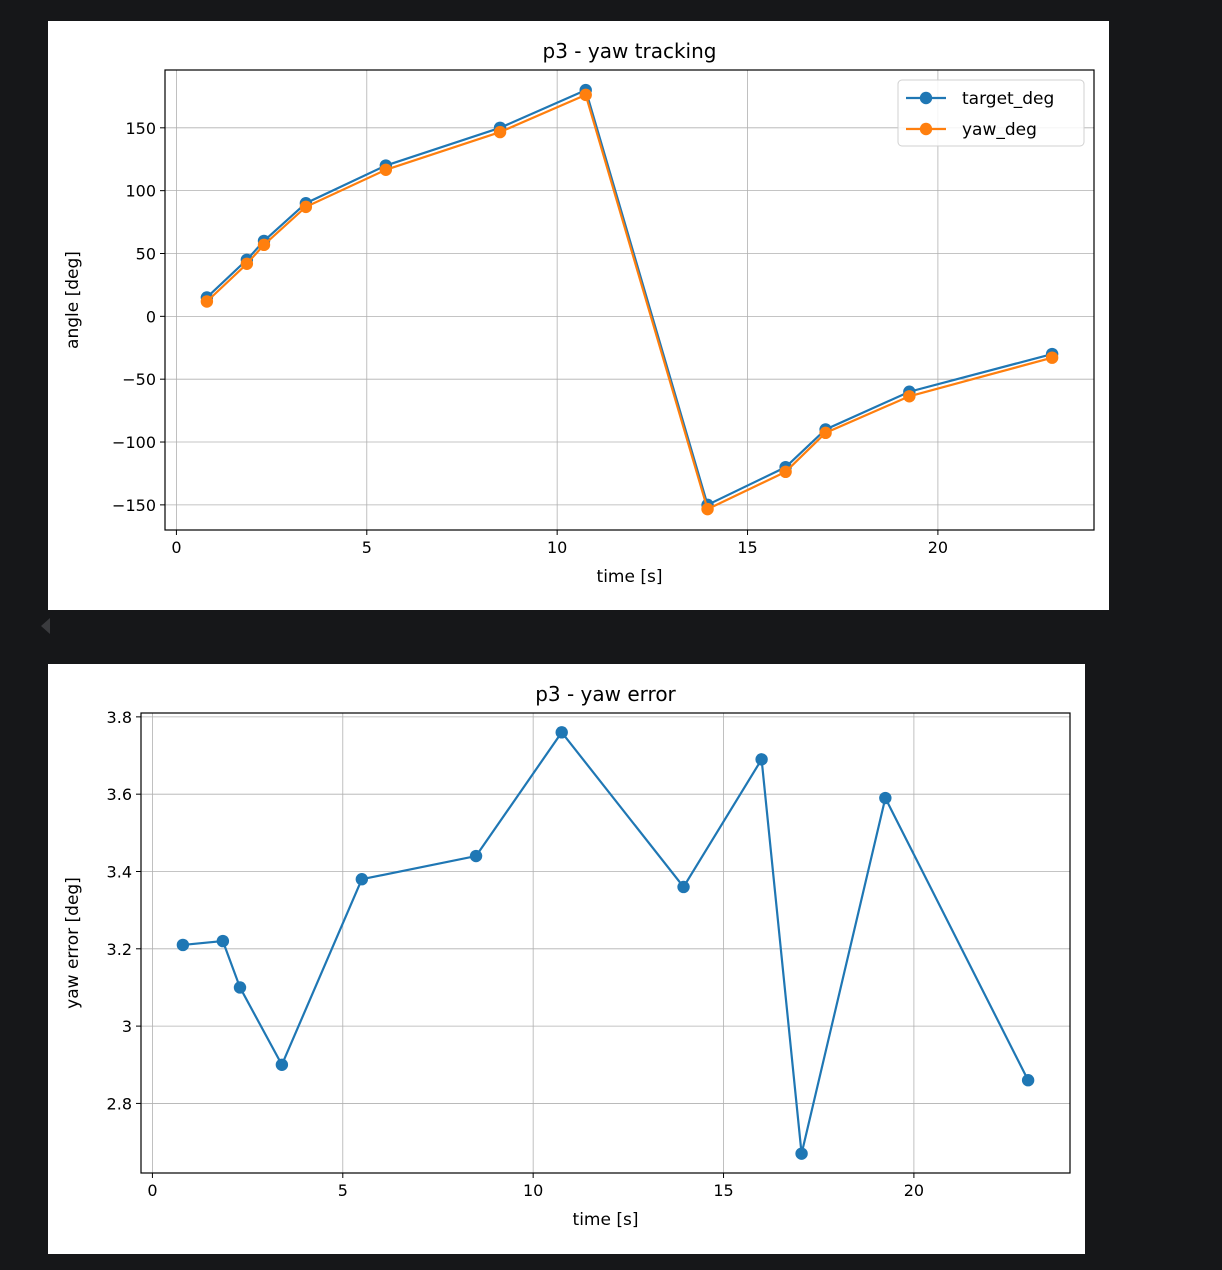 The height and width of the screenshot is (1270, 1222). I want to click on legend-label: target_deg, so click(1008, 99).